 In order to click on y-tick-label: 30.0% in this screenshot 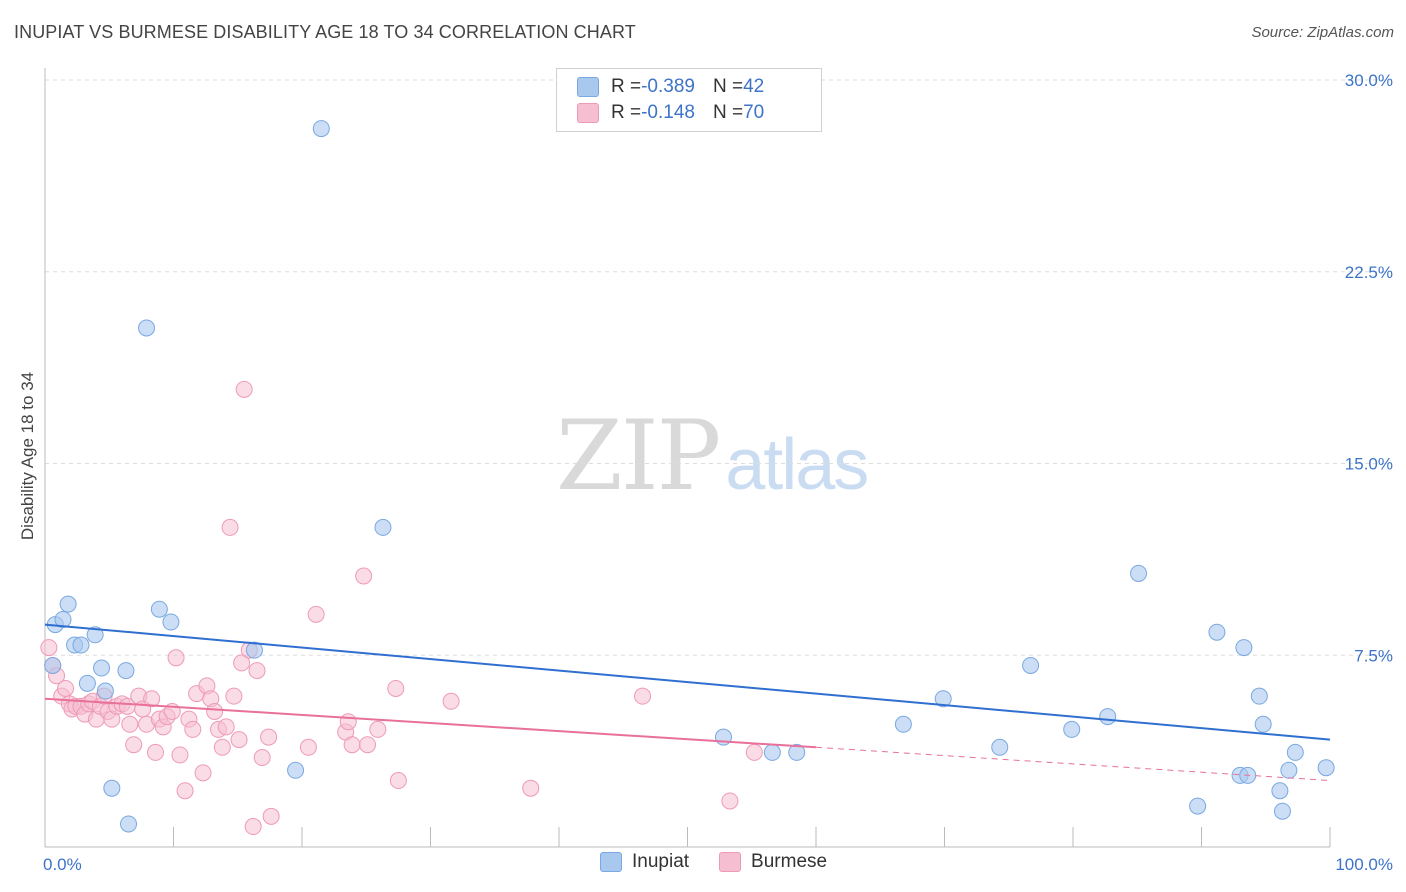, I will do `click(1369, 80)`.